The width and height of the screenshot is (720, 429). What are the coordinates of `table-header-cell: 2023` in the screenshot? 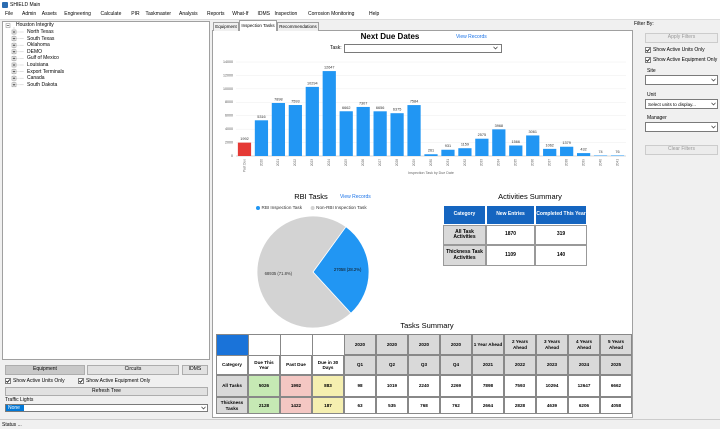 It's located at (552, 365).